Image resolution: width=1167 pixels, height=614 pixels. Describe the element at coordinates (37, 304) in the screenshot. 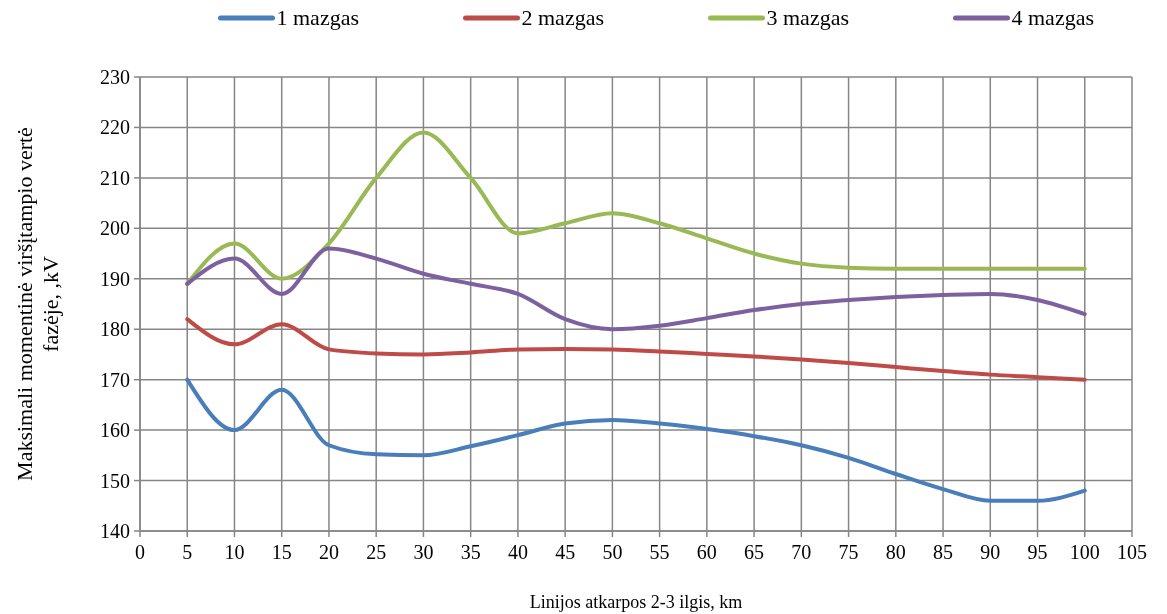

I see `y-axis-title: Maksimali momentinė viršįtampio vertė fazėje, ,kV` at that location.